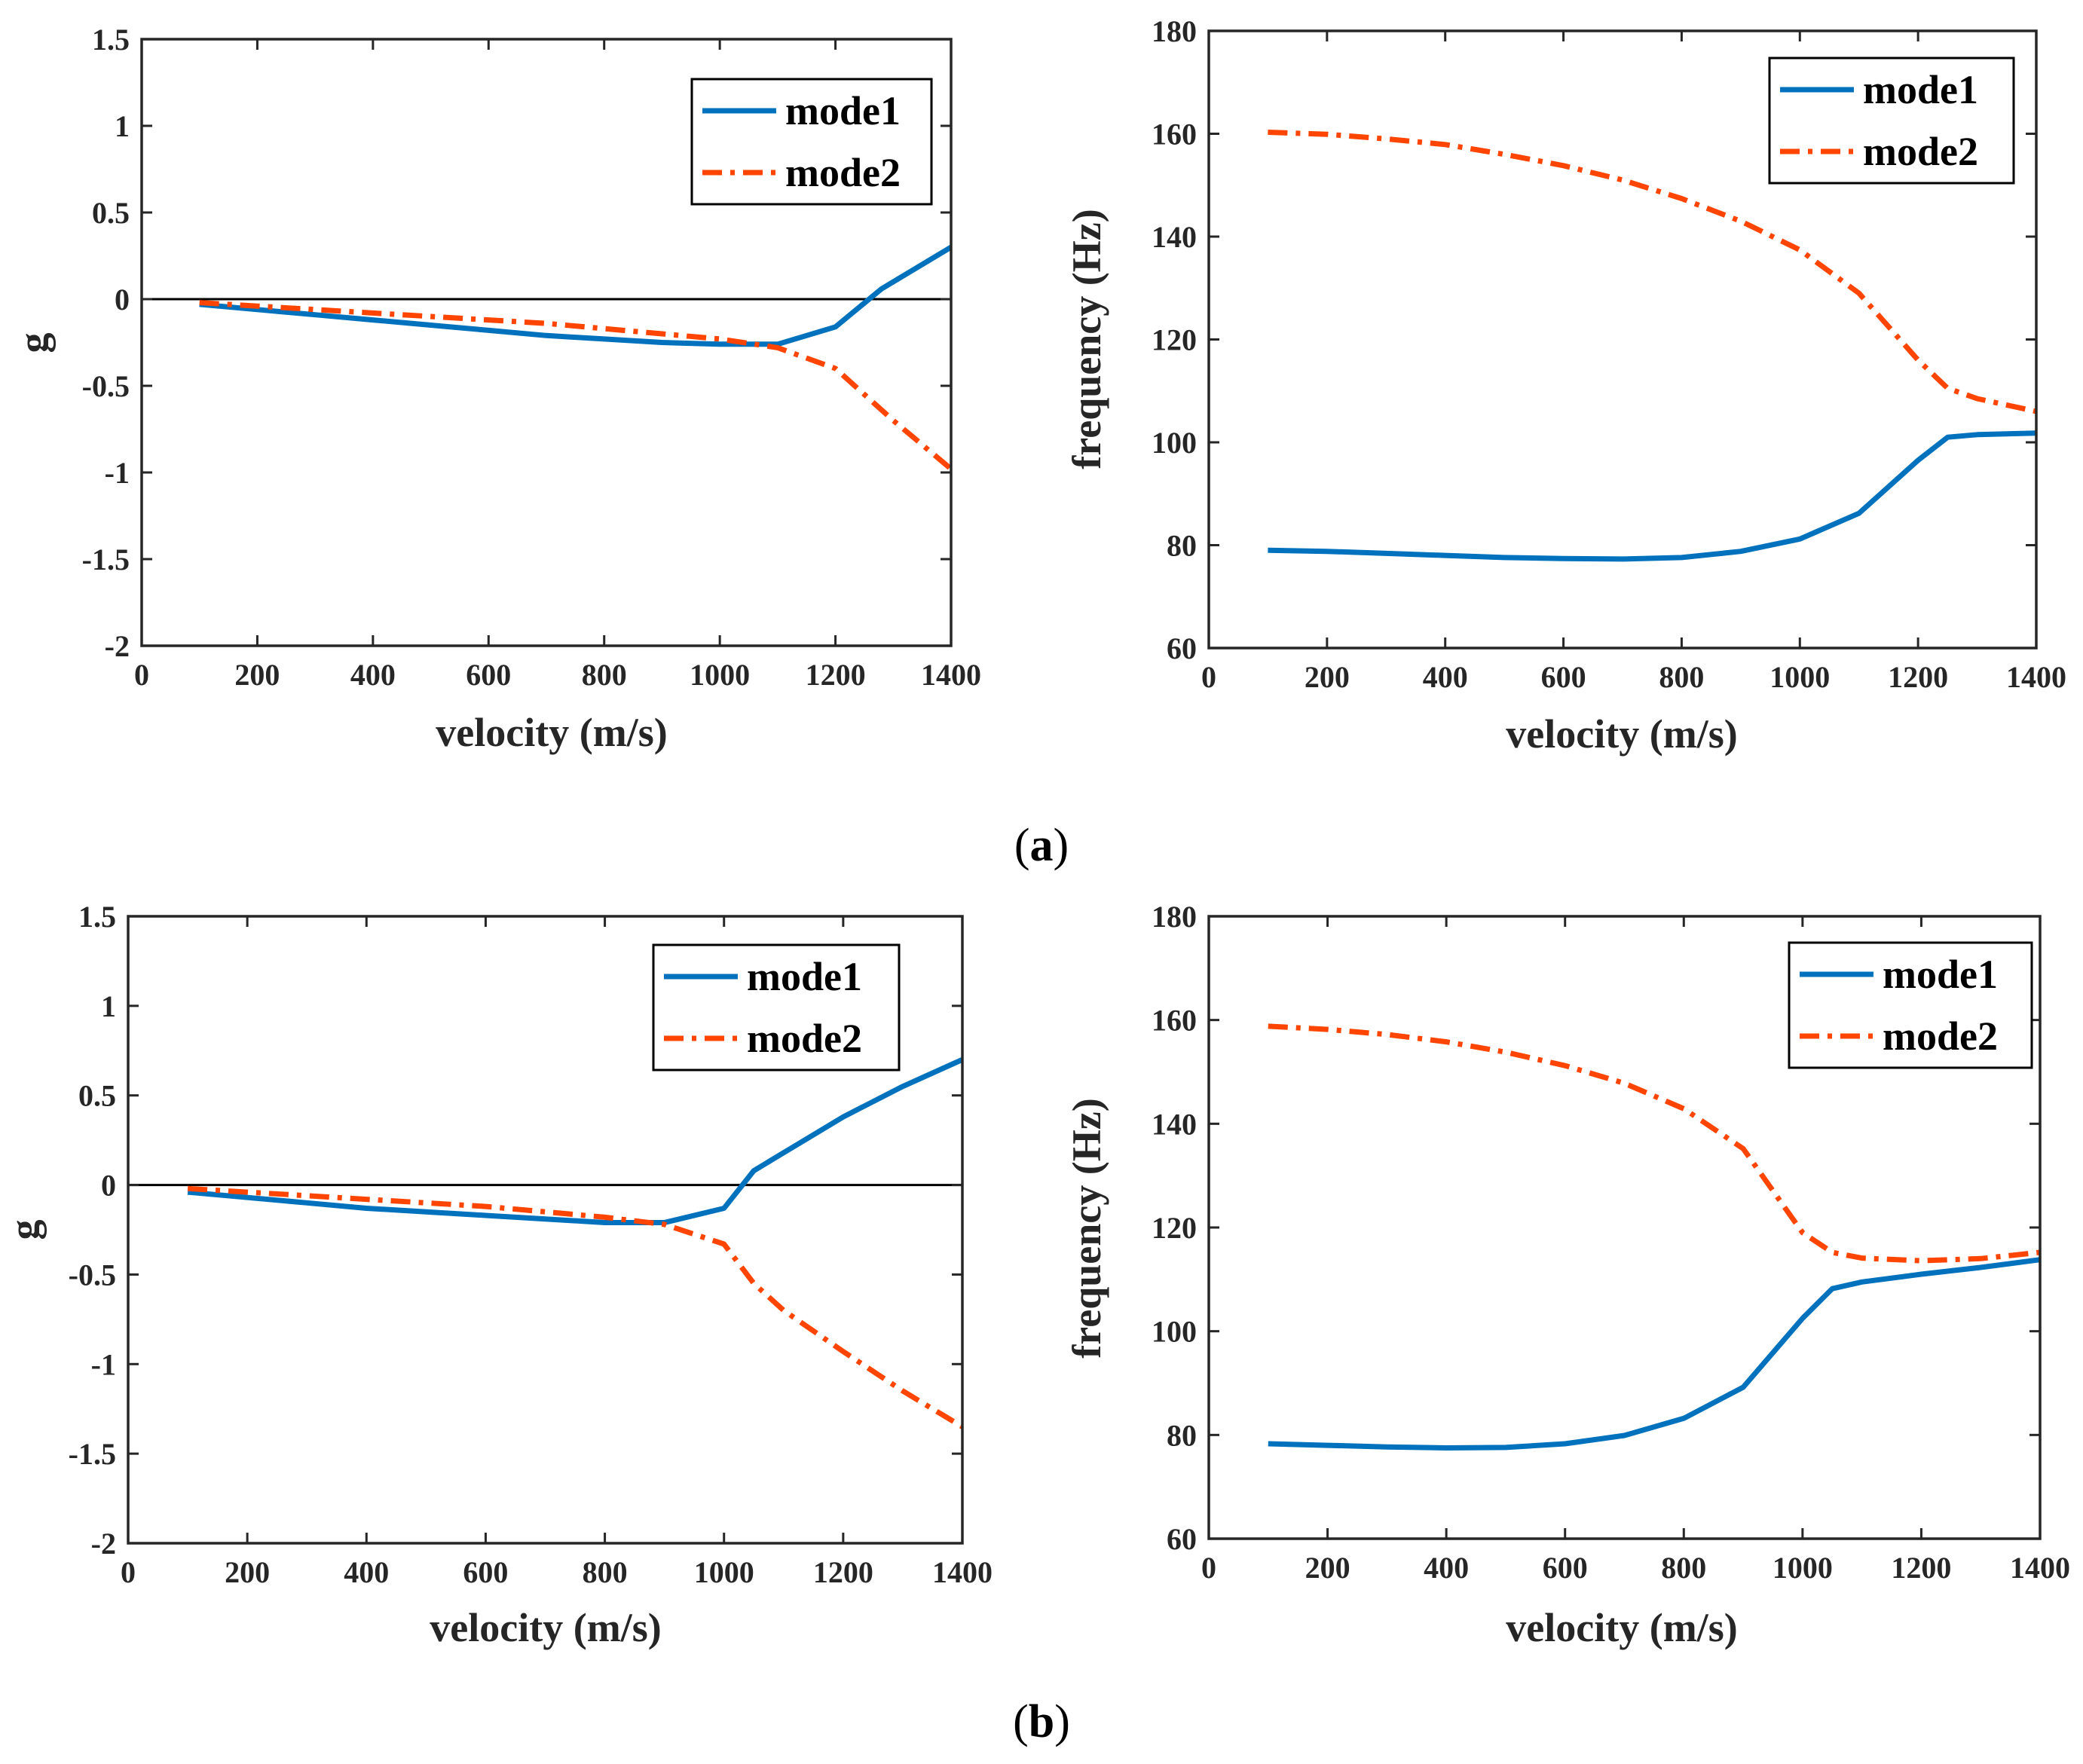 The image size is (2083, 1764). I want to click on y-tick-label: 120, so click(1174, 1228).